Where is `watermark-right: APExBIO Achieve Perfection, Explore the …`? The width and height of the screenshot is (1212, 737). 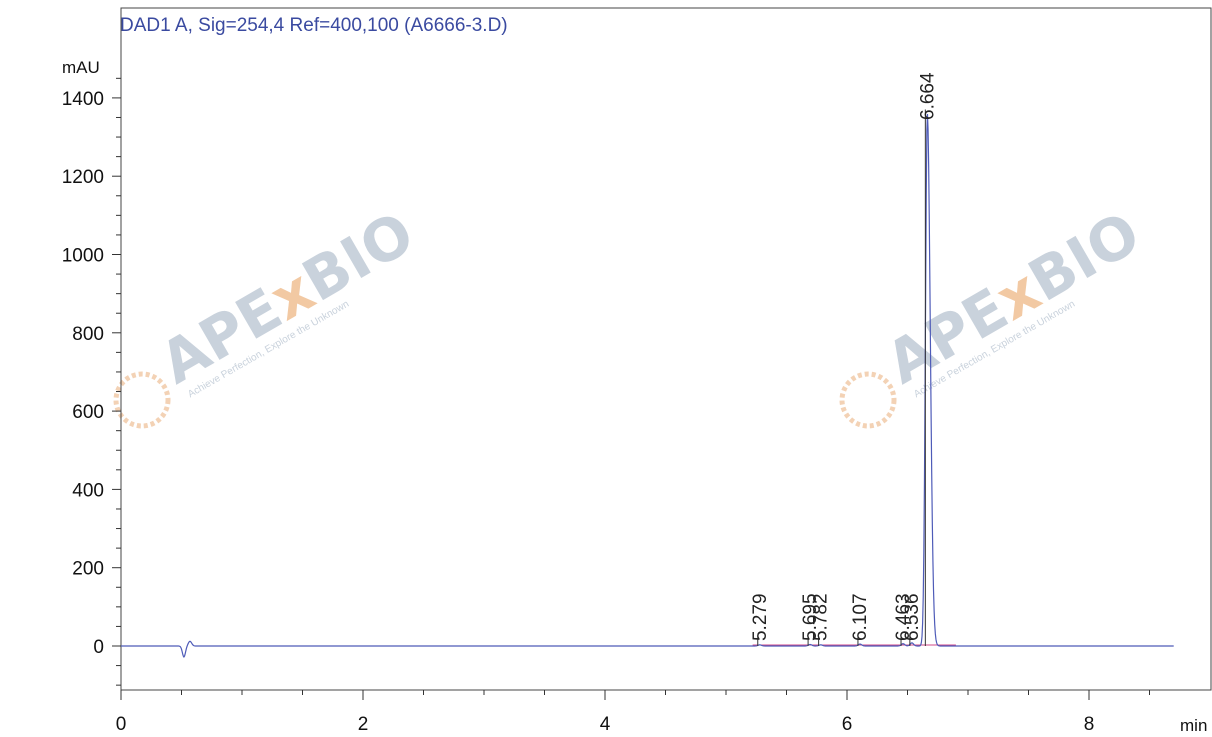
watermark-right: APExBIO Achieve Perfection, Explore the … is located at coordinates (995, 313).